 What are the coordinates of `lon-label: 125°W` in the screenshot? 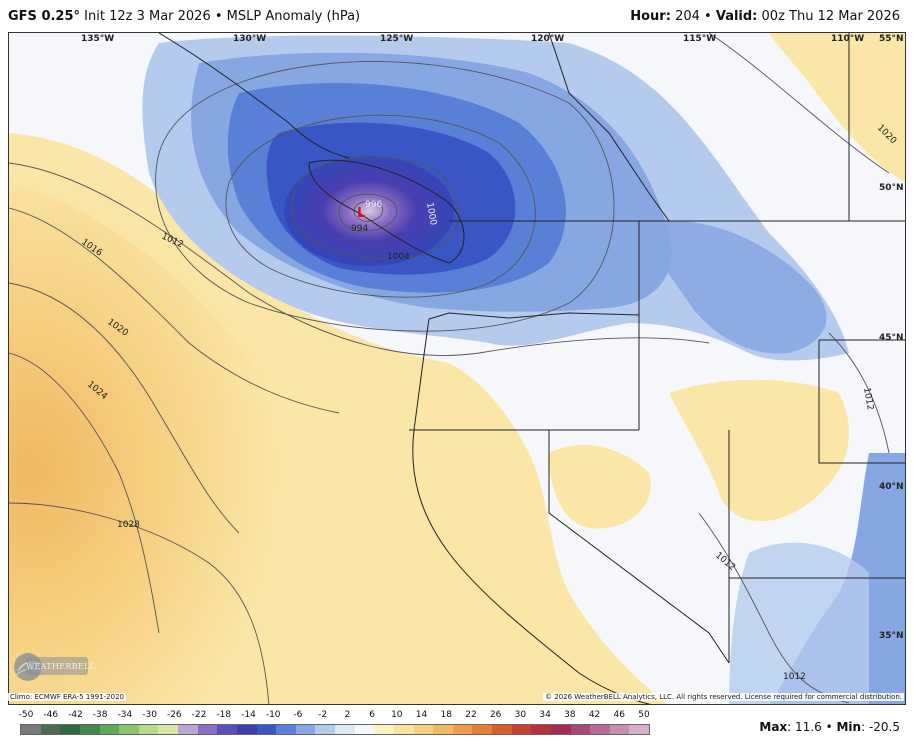 It's located at (397, 39).